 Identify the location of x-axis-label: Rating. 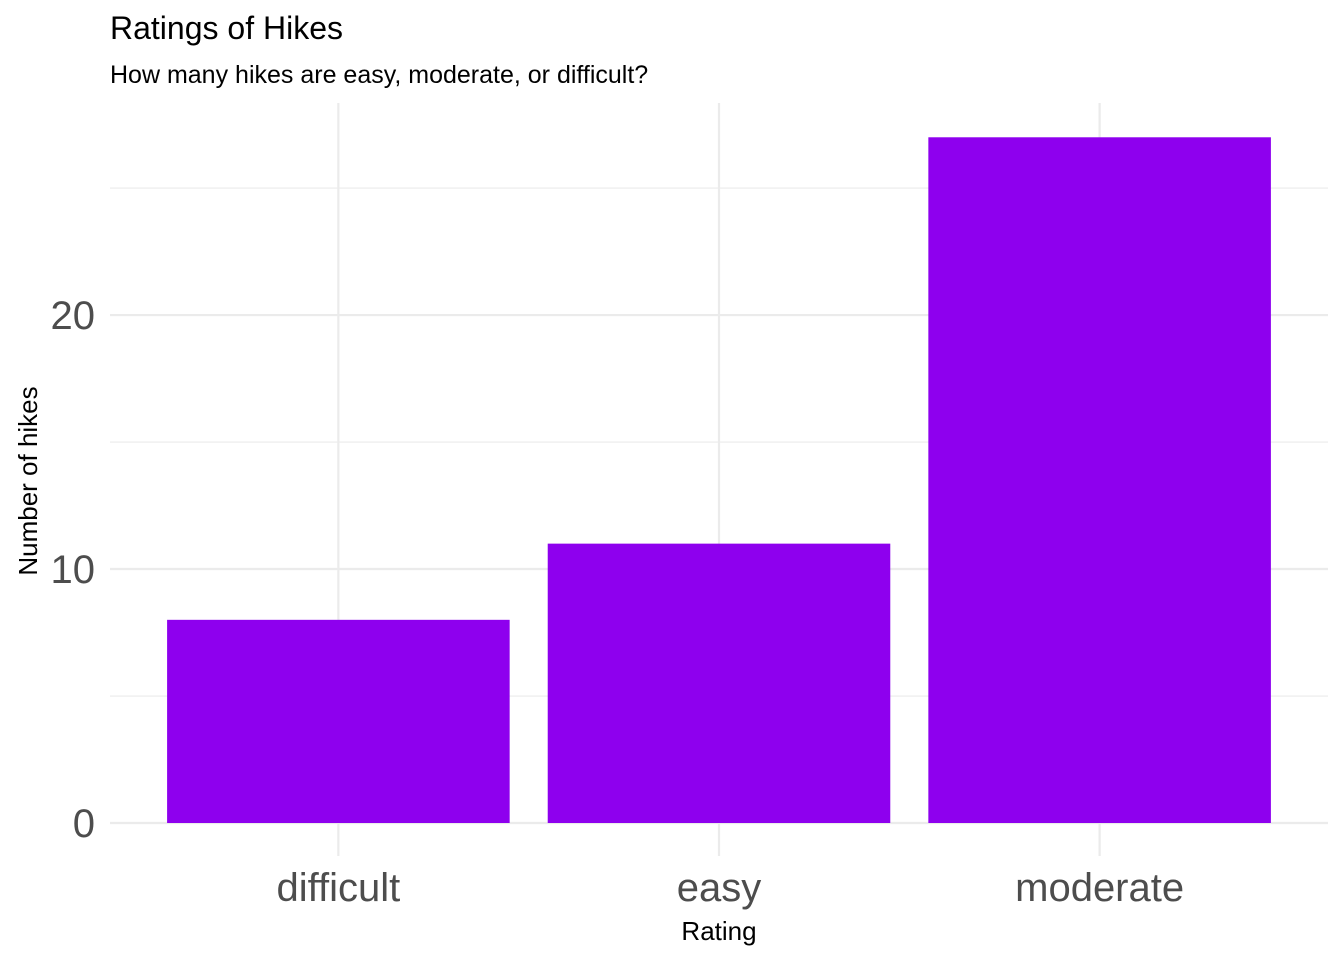
(718, 931).